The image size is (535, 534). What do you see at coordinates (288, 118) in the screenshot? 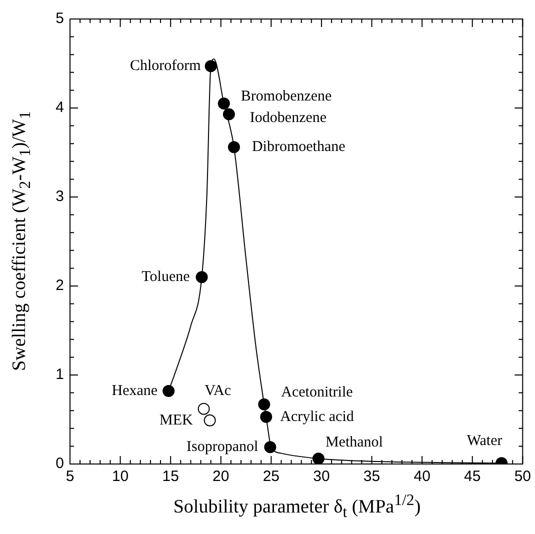
I see `annotation: Iodobenzene` at bounding box center [288, 118].